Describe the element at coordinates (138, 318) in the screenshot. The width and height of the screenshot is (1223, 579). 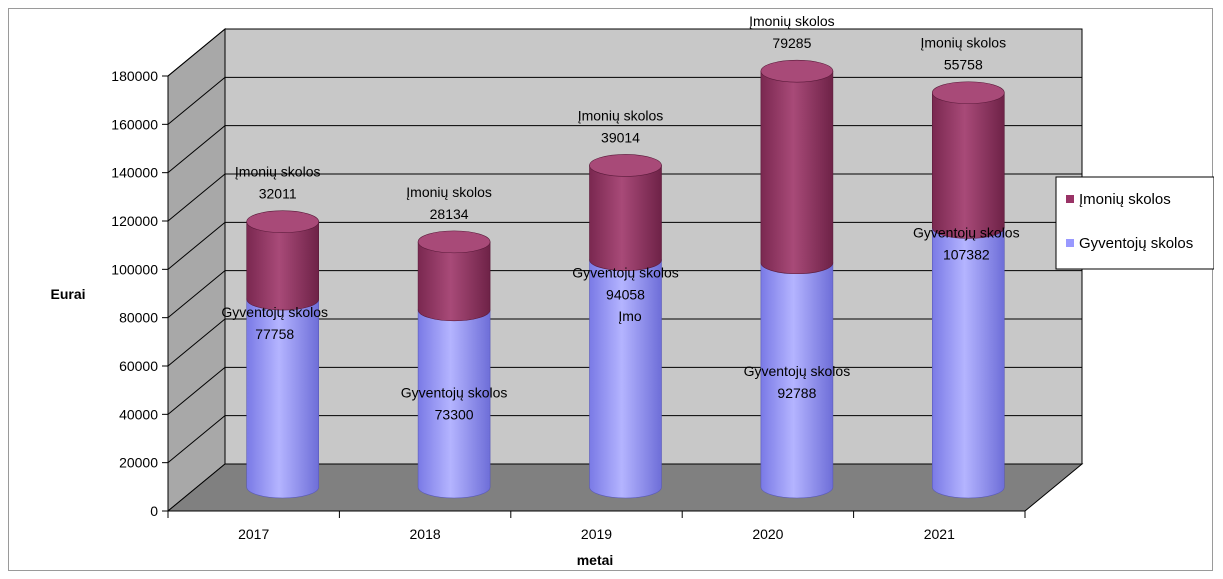
I see `y-tick-label: 80000` at that location.